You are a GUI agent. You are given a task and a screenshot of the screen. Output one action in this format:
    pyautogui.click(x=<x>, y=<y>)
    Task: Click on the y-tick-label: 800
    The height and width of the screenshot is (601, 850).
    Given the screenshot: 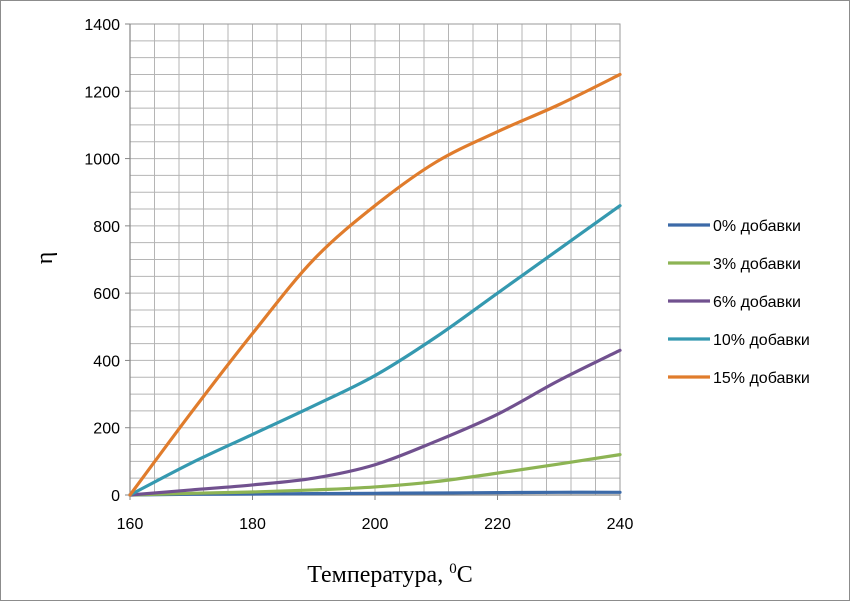 What is the action you would take?
    pyautogui.click(x=106, y=227)
    